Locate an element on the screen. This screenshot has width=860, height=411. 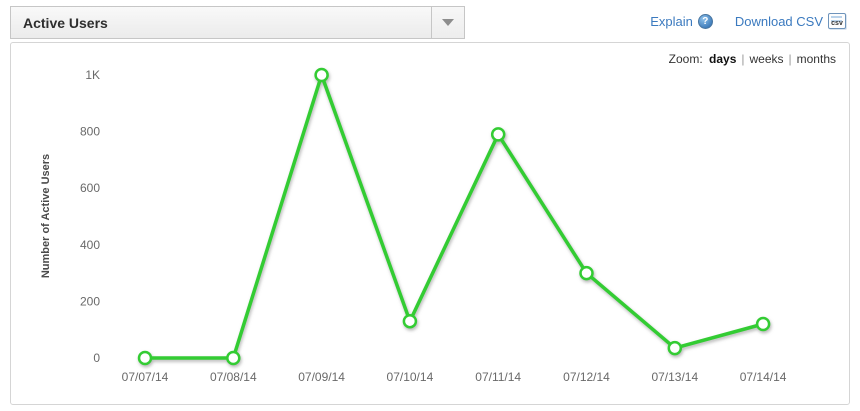
zoom-option-days: days is located at coordinates (723, 59).